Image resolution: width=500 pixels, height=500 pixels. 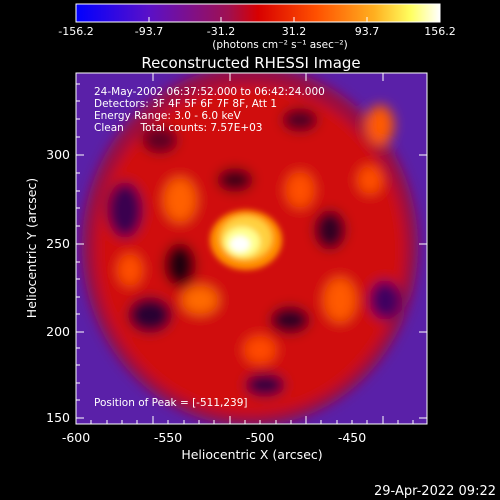 I want to click on render-timestamp: 29-Apr-2022 09:22, so click(x=435, y=491).